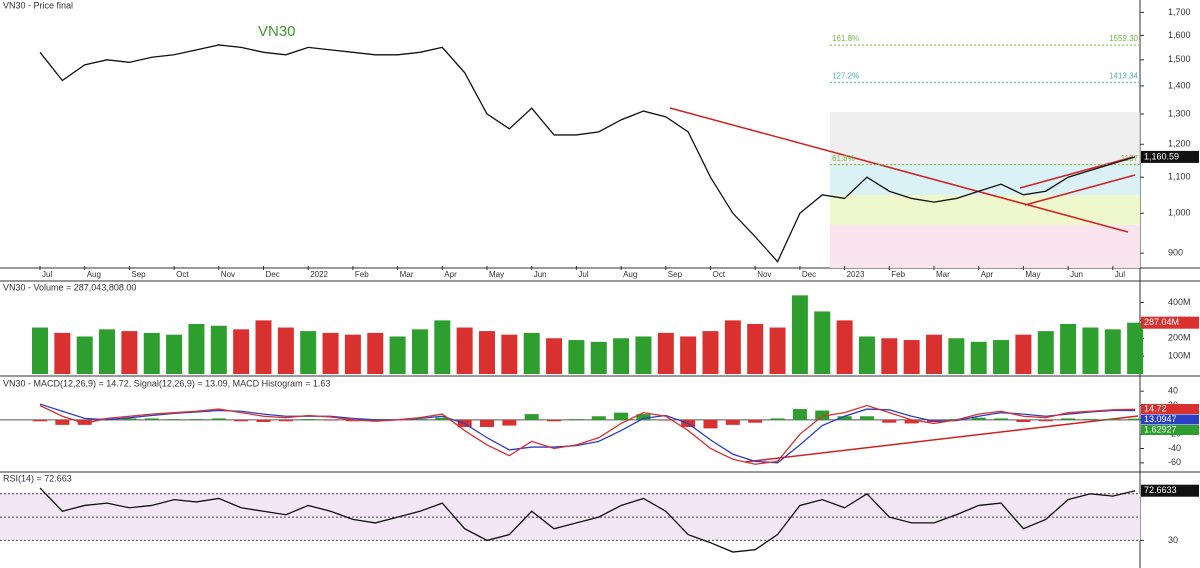 The height and width of the screenshot is (568, 1200). What do you see at coordinates (47, 274) in the screenshot?
I see `x-tick-label: Jul` at bounding box center [47, 274].